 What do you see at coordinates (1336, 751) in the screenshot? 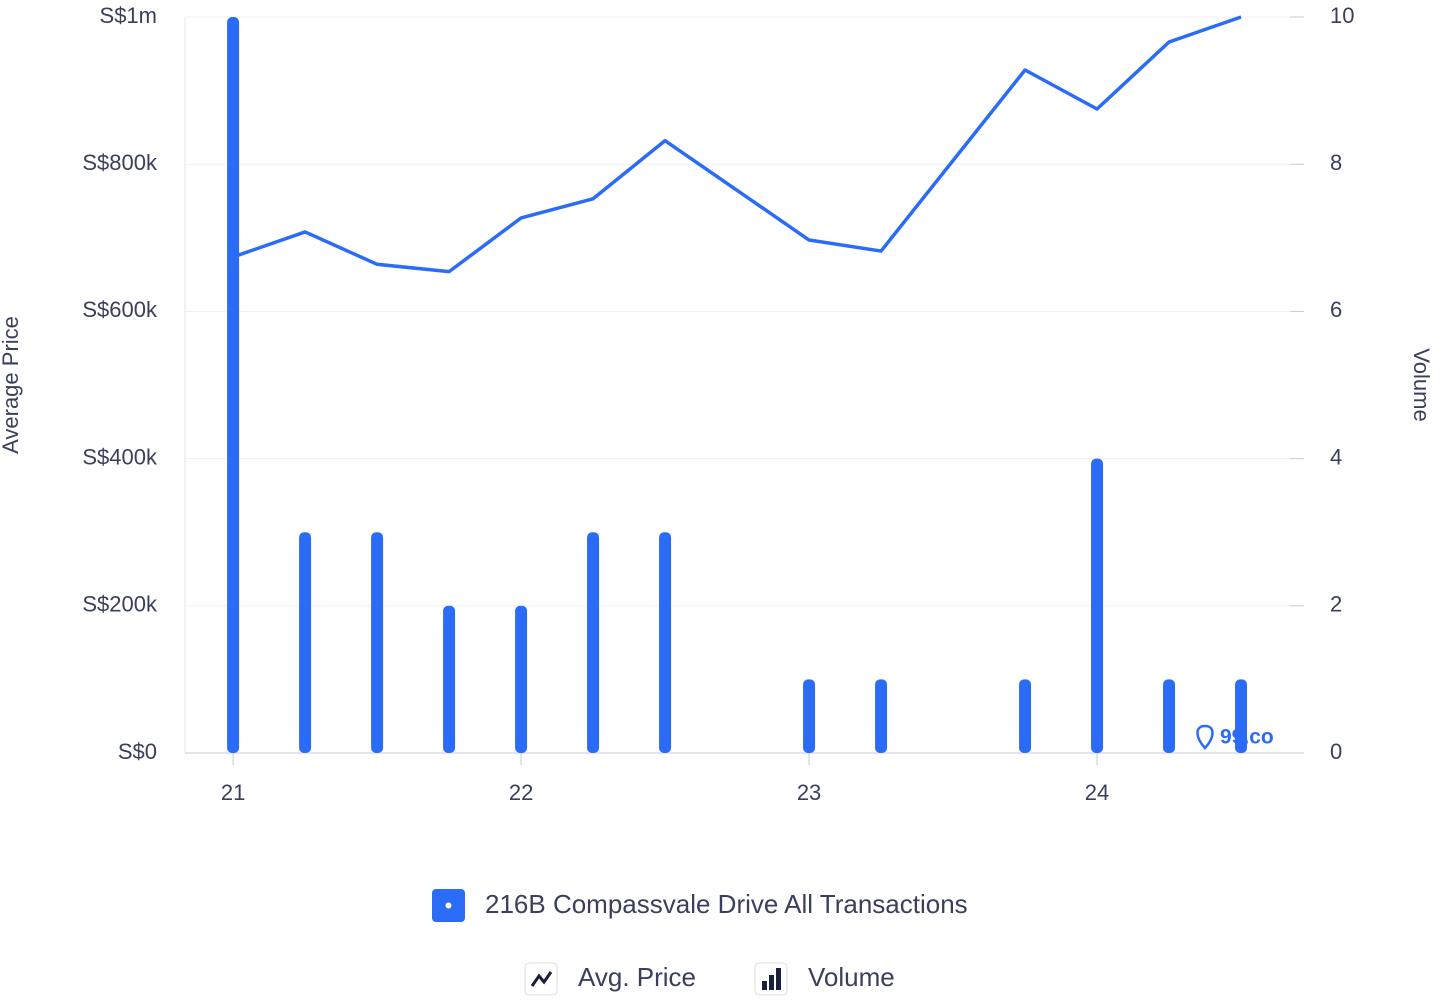
I see `y2-tick-label: 0` at bounding box center [1336, 751].